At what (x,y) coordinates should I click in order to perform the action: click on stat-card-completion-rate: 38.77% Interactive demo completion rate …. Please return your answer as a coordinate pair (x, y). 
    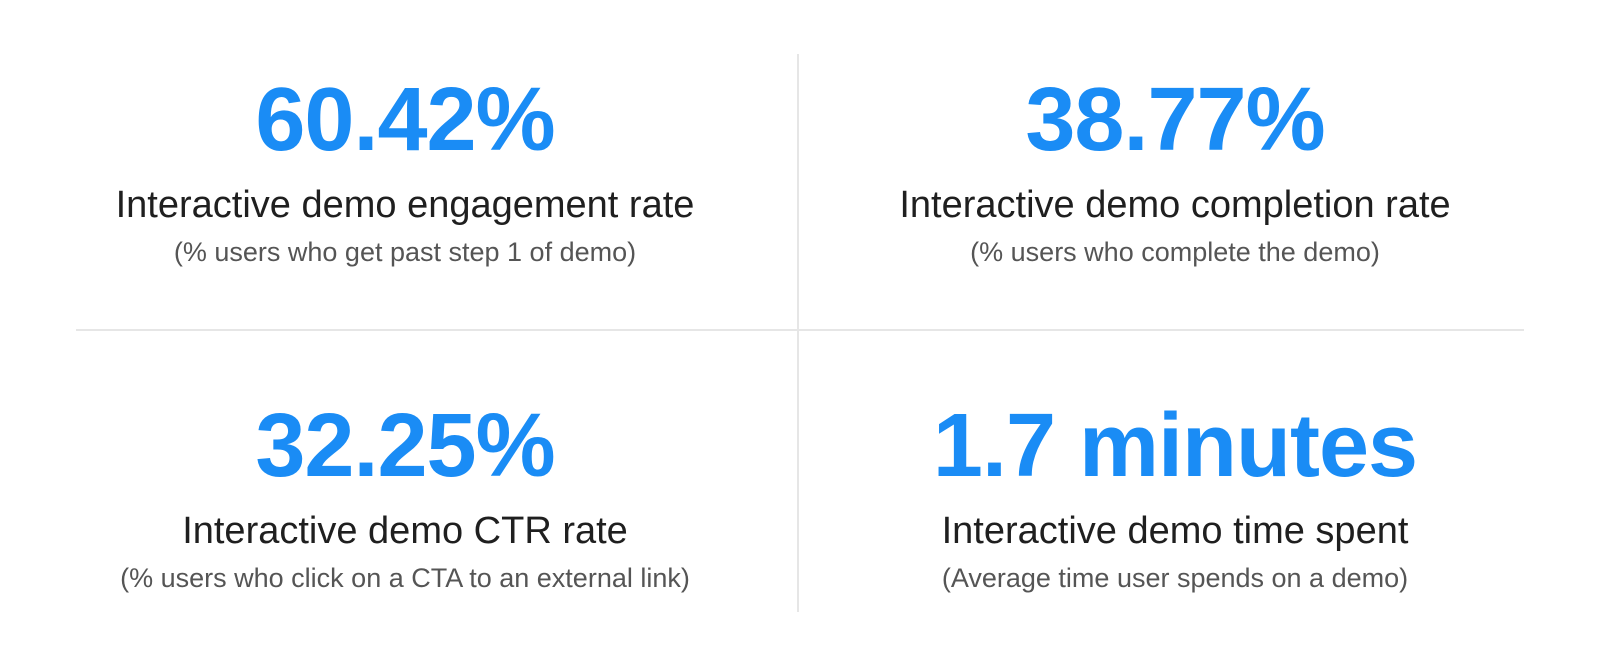
    Looking at the image, I should click on (1175, 170).